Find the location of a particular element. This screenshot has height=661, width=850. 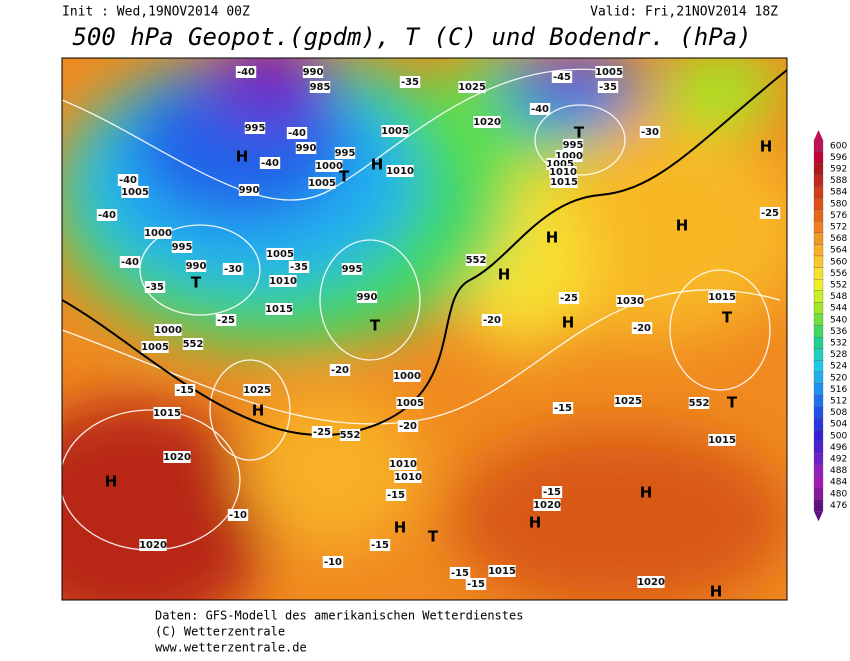

contour-label: -25 is located at coordinates (322, 432).